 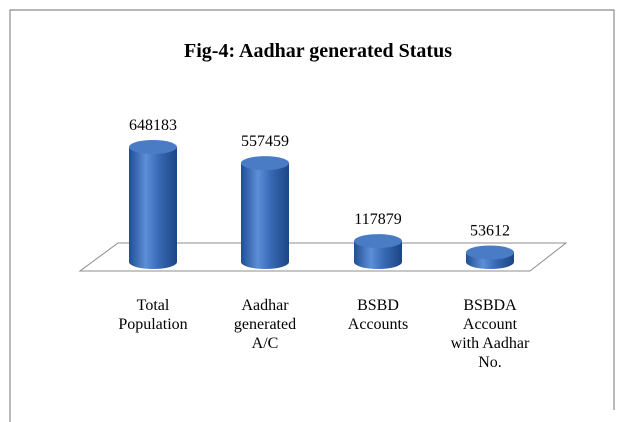 I want to click on data-label: 557459, so click(x=265, y=141).